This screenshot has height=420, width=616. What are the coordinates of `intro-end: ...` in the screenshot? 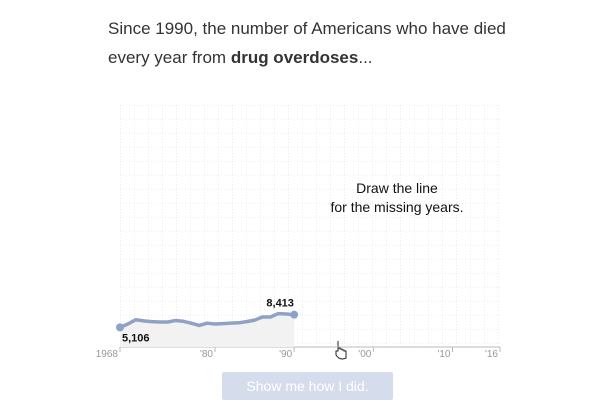 It's located at (365, 57).